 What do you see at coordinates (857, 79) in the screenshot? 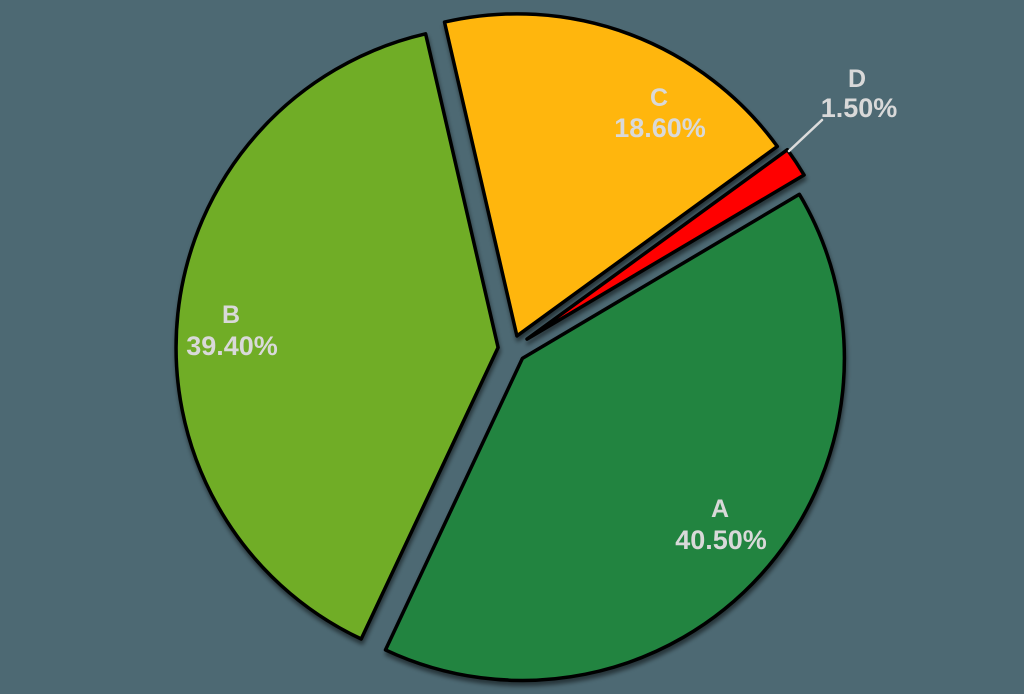
I see `slice-label-name-D: D` at bounding box center [857, 79].